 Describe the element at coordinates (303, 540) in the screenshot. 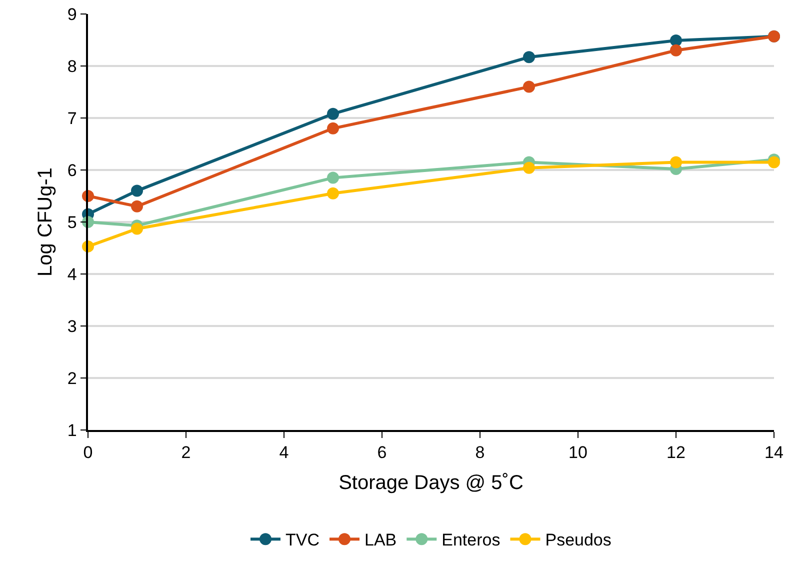

I see `legend-label: TVC` at that location.